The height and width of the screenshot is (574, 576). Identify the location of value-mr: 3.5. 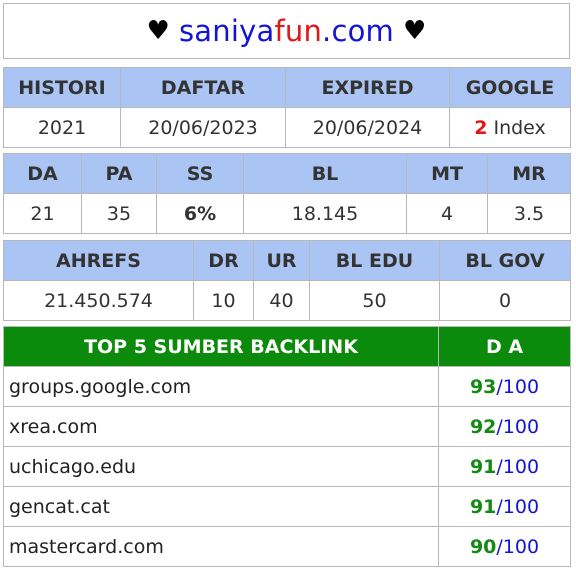
(529, 213).